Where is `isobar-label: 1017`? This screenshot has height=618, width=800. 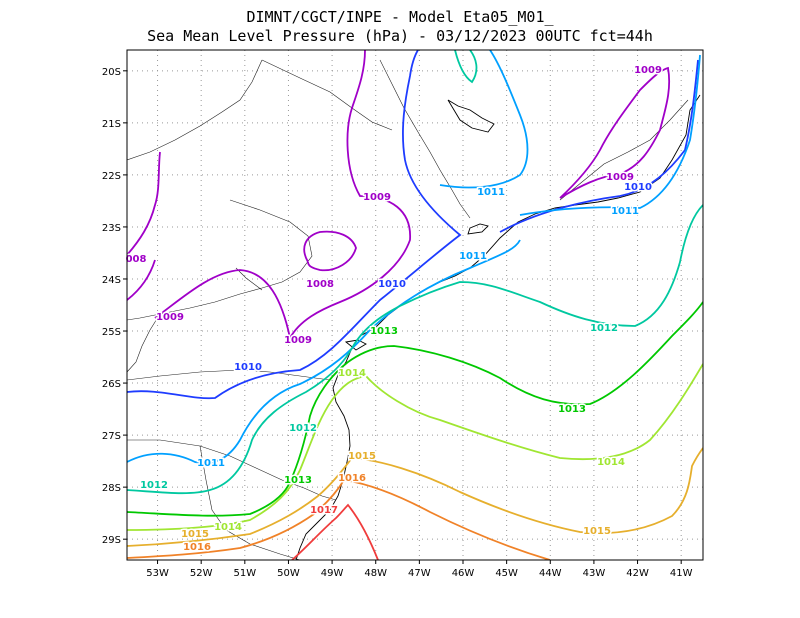
isobar-label: 1017 is located at coordinates (324, 510).